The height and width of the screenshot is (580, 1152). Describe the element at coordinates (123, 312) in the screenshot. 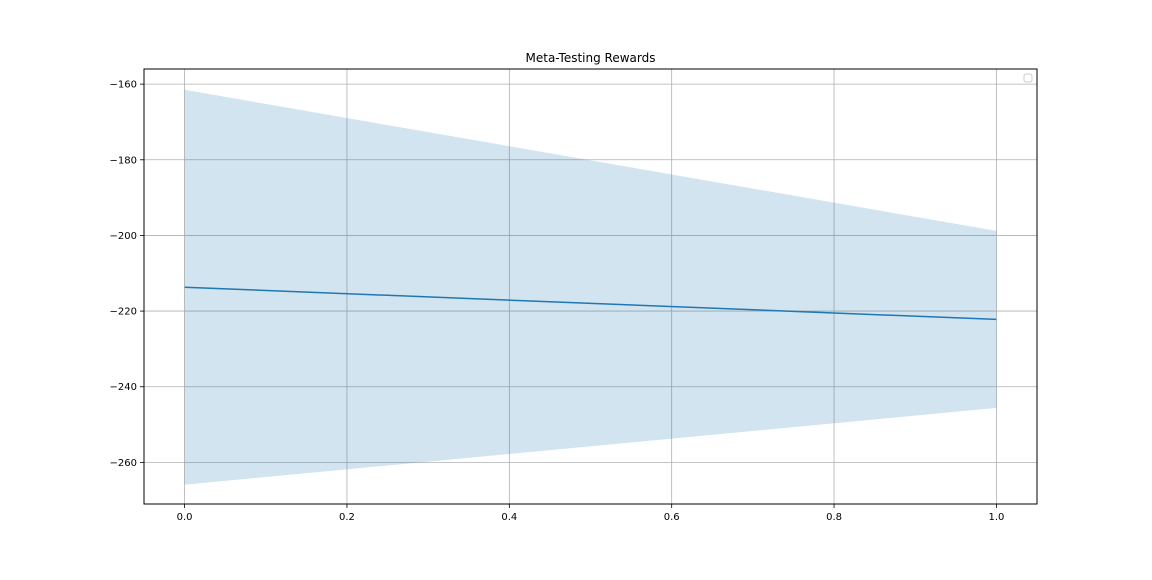

I see `y-tick-label: −220` at that location.